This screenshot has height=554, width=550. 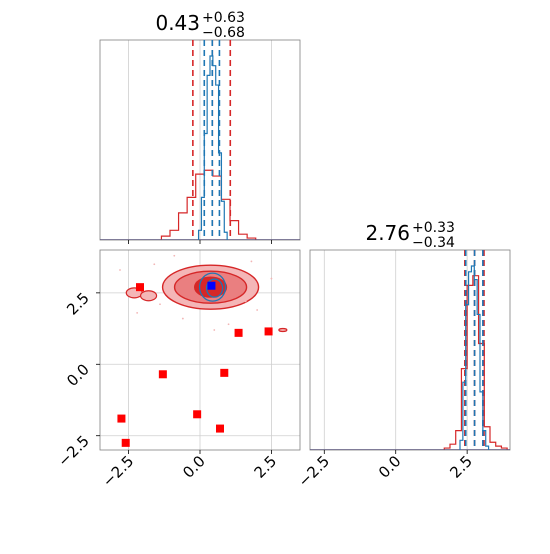 What do you see at coordinates (78, 375) in the screenshot?
I see `y-tick-label: 0.0` at bounding box center [78, 375].